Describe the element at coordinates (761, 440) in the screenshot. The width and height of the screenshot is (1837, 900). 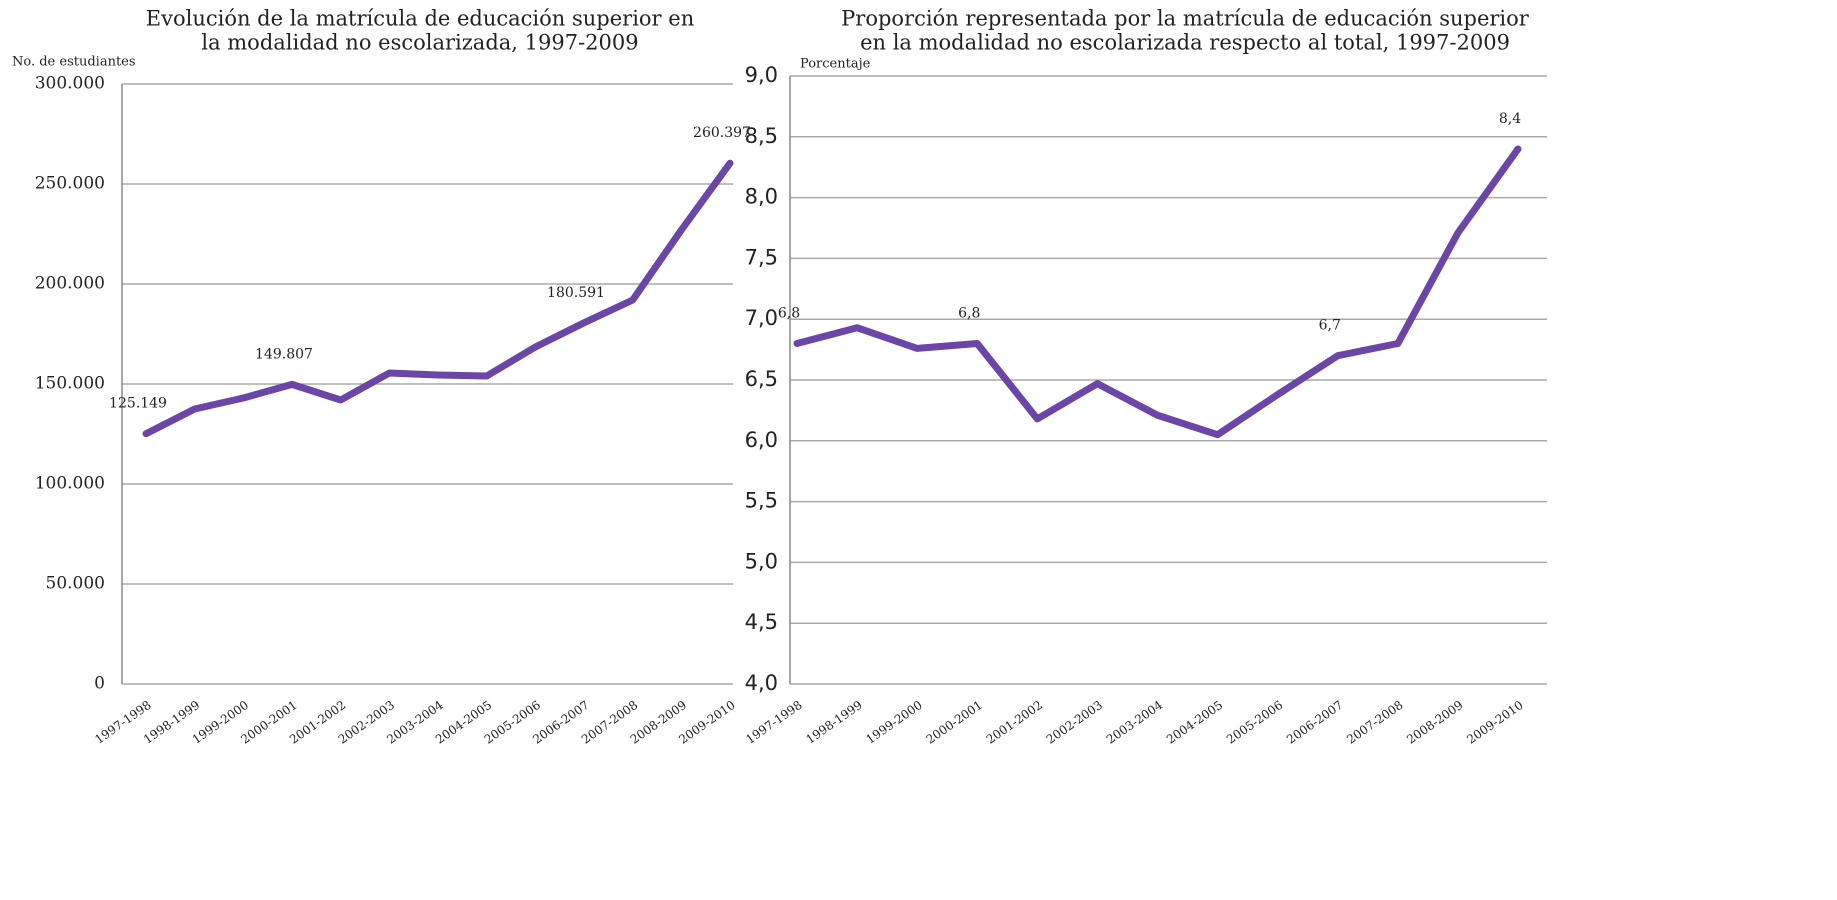
I see `y-tick-label: 6,0` at that location.